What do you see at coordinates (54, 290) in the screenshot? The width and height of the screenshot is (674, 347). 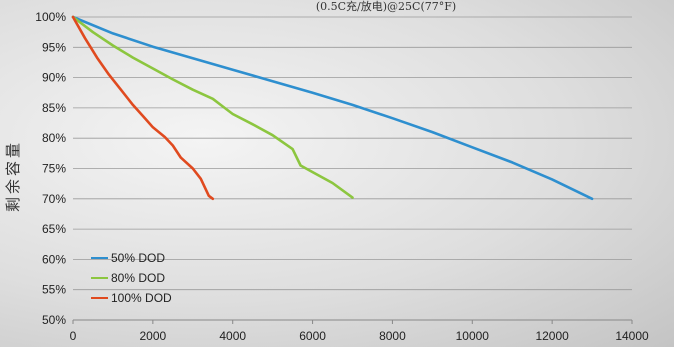 I see `y-tick-label: 55%` at bounding box center [54, 290].